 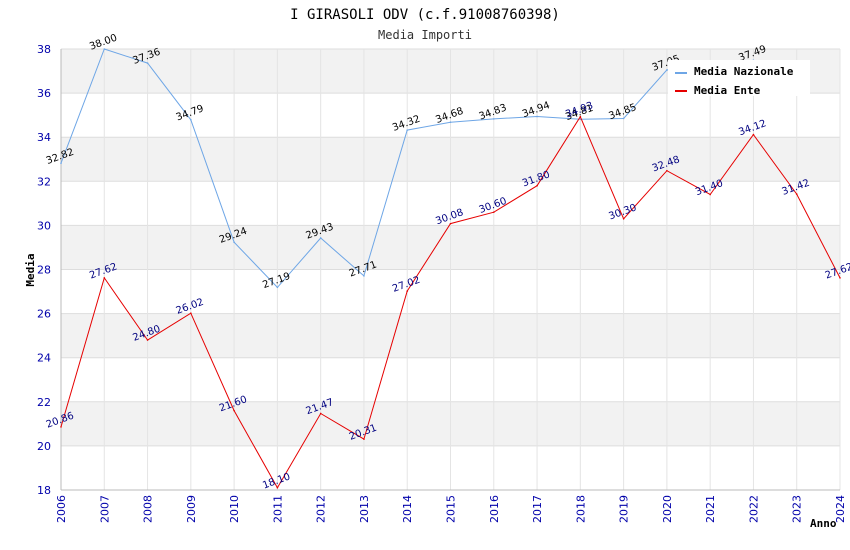 What do you see at coordinates (425, 15) in the screenshot?
I see `chart-title: I GIRASOLI ODV (c.f.91008760398)` at bounding box center [425, 15].